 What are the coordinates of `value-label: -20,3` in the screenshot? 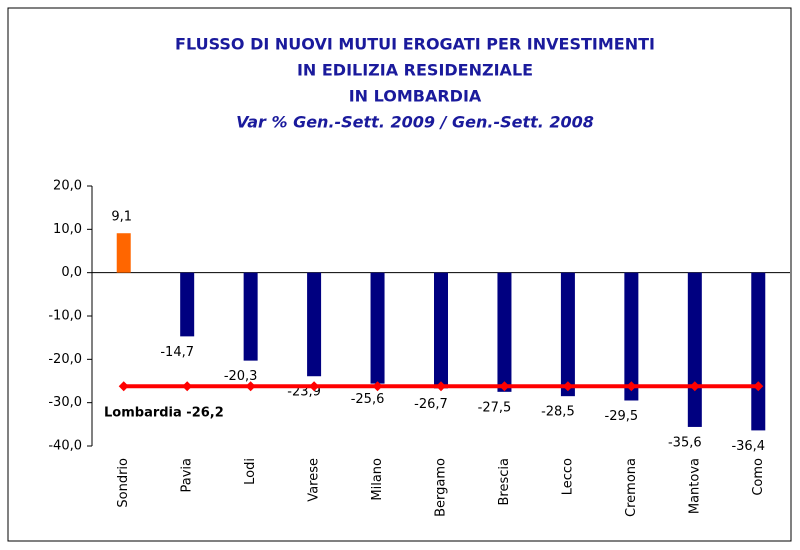 It's located at (241, 376).